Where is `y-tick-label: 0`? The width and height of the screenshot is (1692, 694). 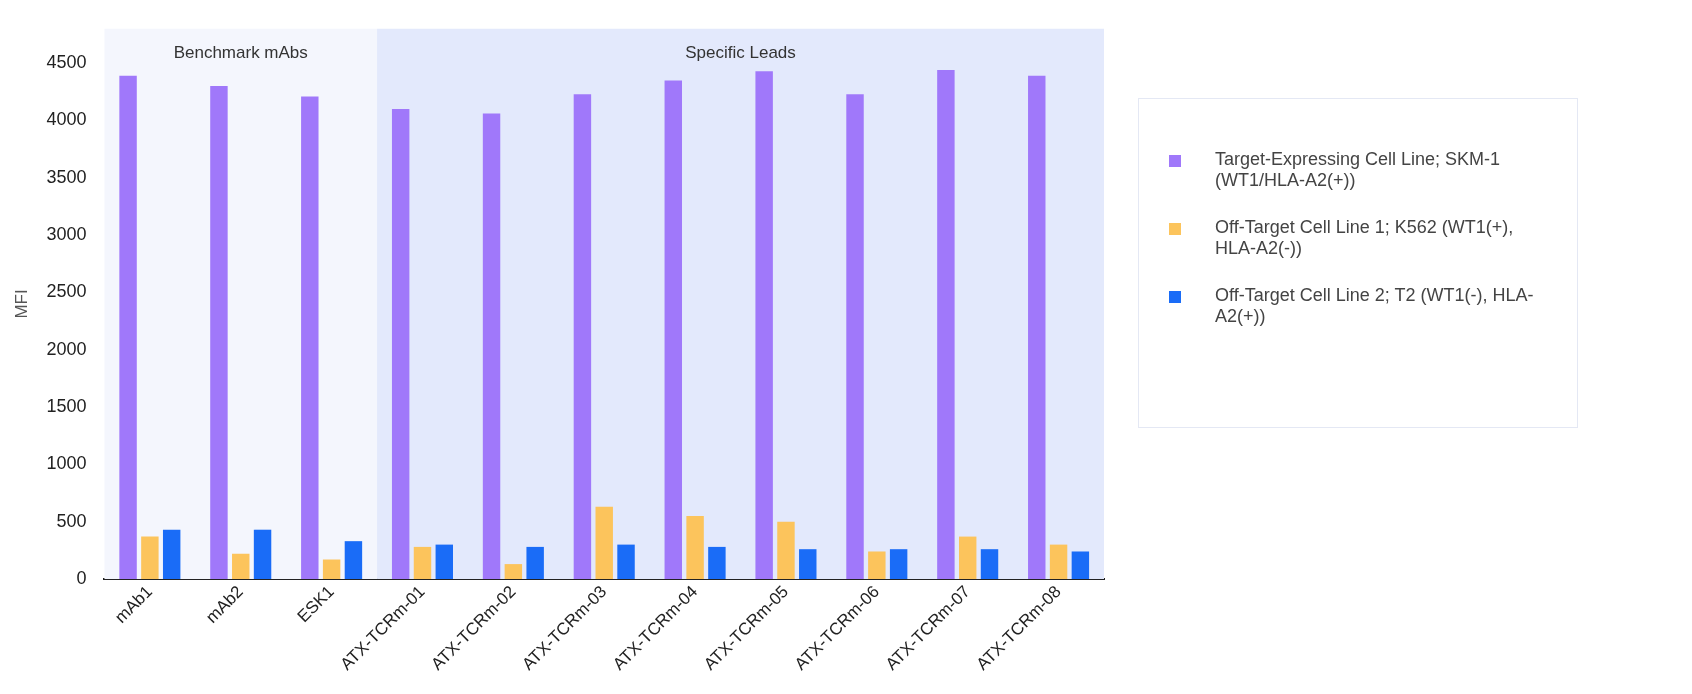 y-tick-label: 0 is located at coordinates (81, 577).